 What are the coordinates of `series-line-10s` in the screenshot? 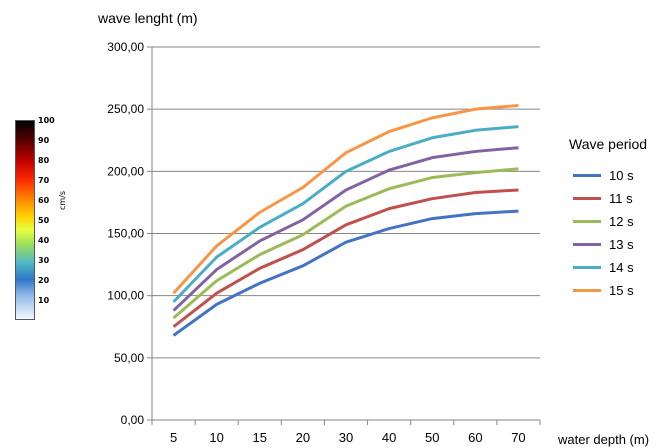 It's located at (345, 273).